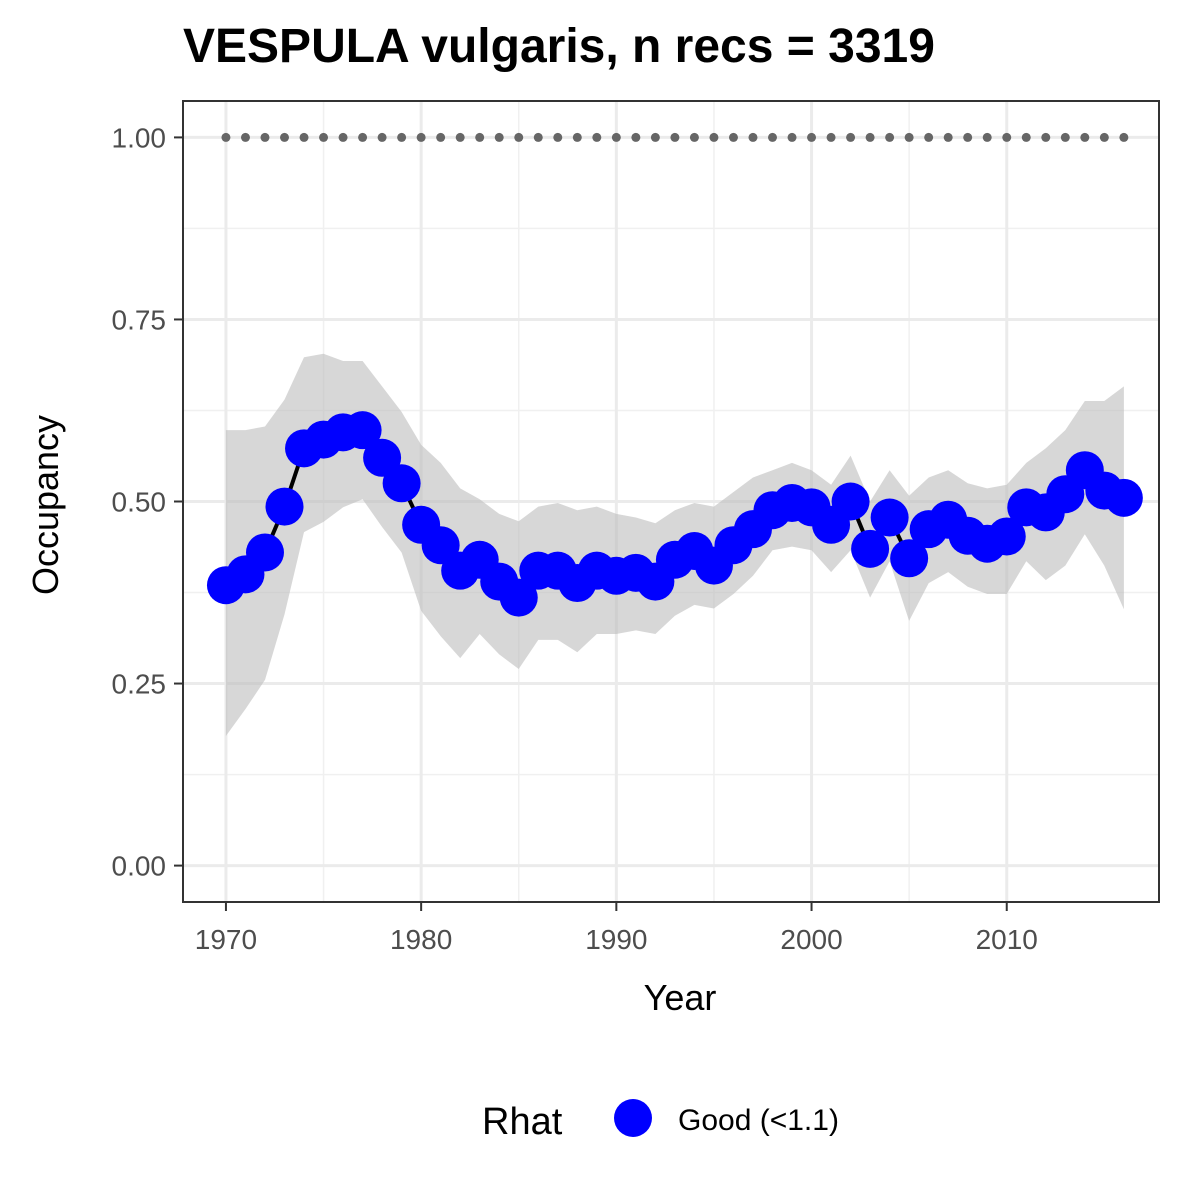 Image resolution: width=1200 pixels, height=1200 pixels. I want to click on x-tick-label: 1970, so click(226, 939).